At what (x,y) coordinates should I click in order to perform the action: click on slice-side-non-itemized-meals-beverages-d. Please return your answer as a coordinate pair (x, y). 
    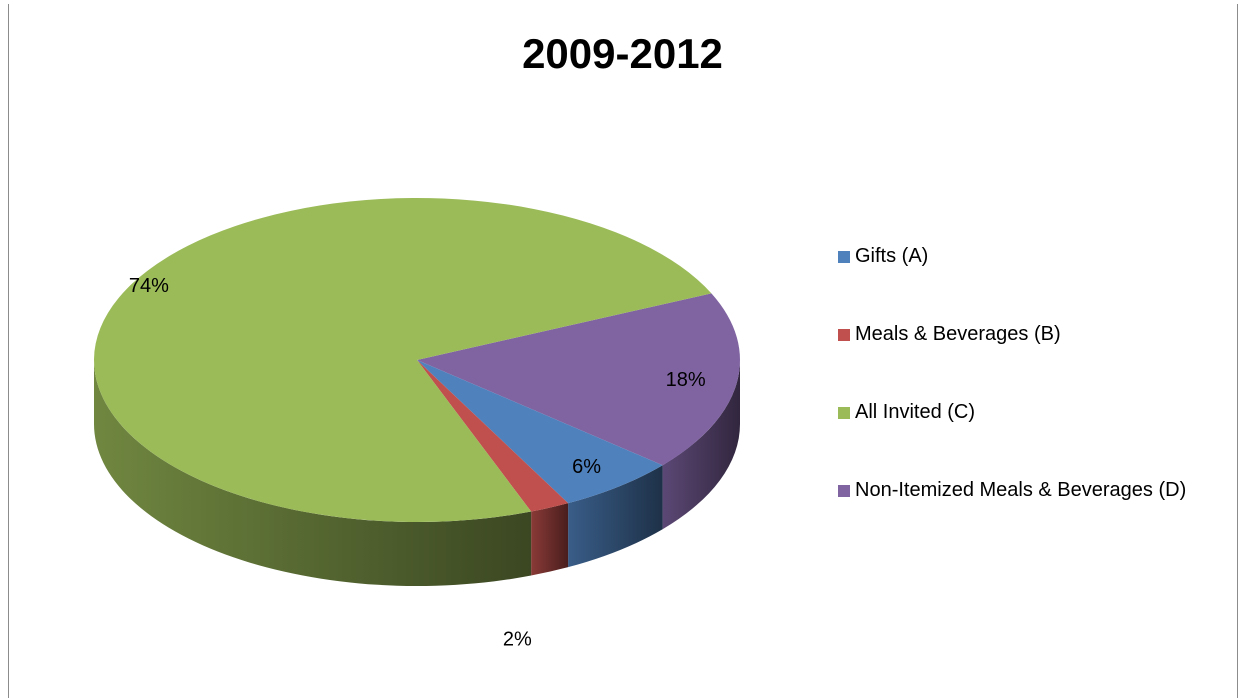
    Looking at the image, I should click on (701, 445).